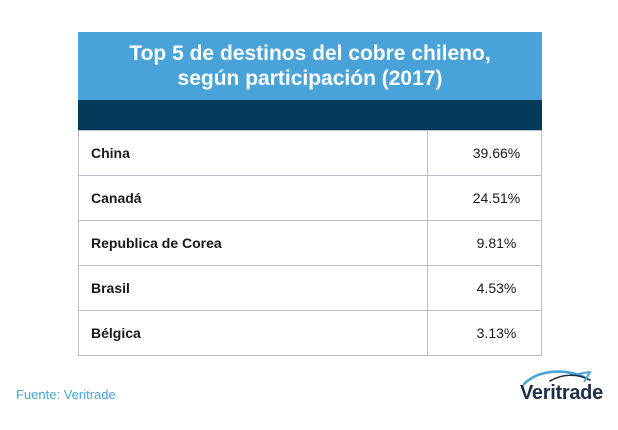 The image size is (618, 430). What do you see at coordinates (561, 393) in the screenshot?
I see `logo-text: Veritrade` at bounding box center [561, 393].